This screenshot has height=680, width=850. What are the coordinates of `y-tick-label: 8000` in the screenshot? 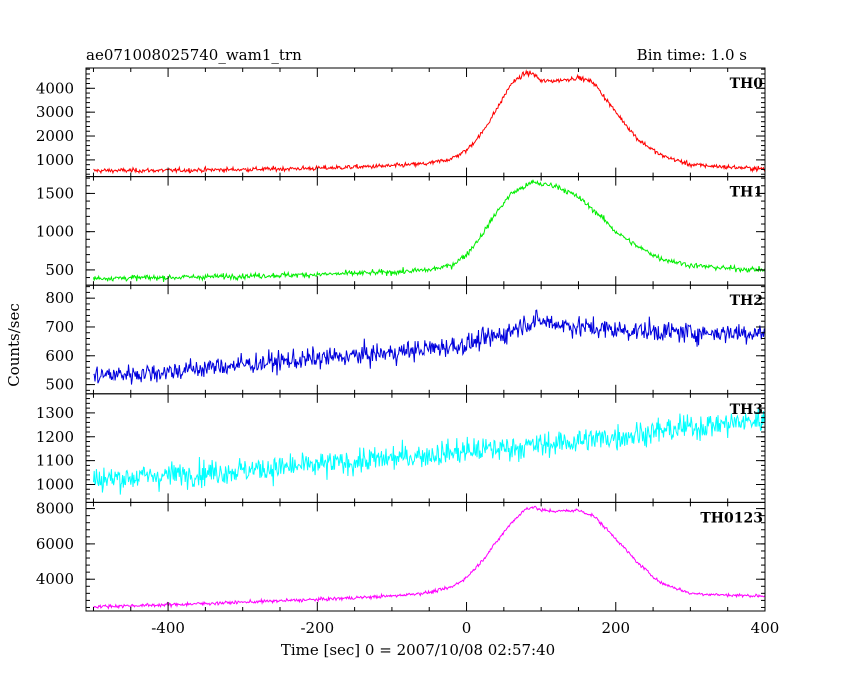 It's located at (55, 509).